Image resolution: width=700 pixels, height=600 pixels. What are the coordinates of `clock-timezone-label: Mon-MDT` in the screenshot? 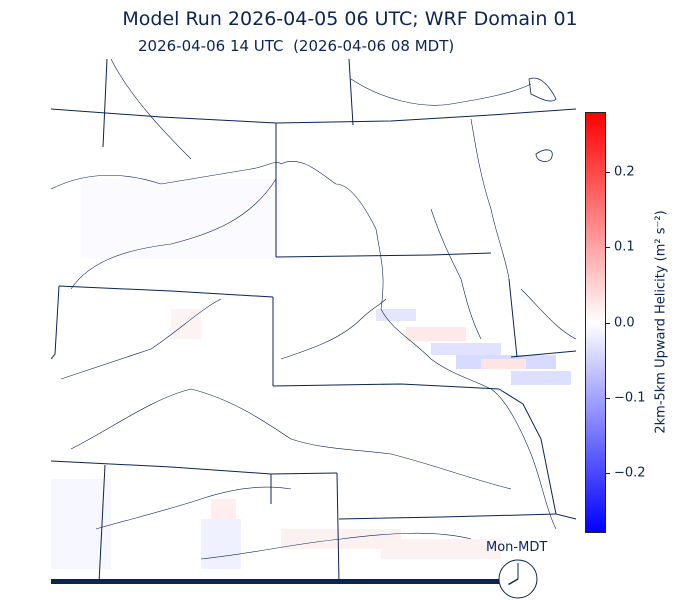 It's located at (517, 547).